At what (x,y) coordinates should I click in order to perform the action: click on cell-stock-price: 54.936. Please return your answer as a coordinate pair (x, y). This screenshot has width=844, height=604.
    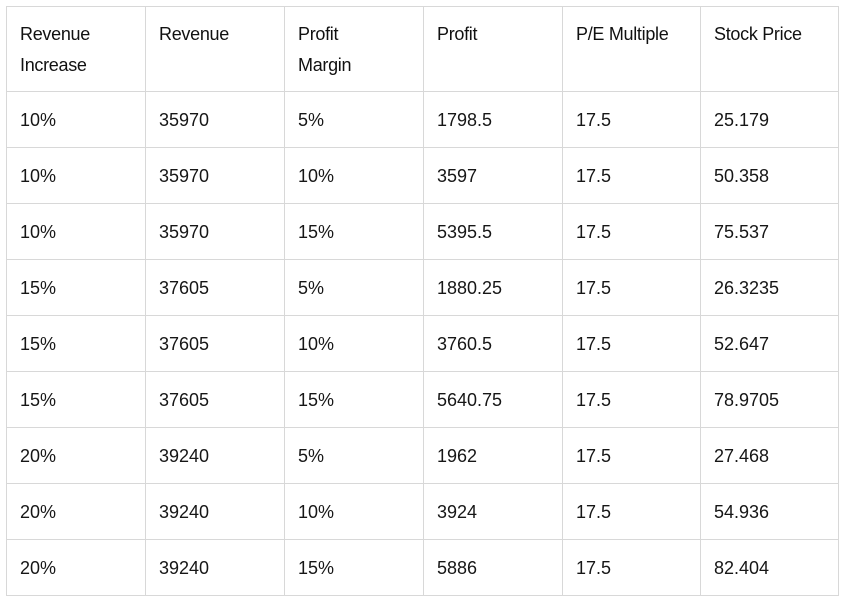
    Looking at the image, I should click on (769, 511).